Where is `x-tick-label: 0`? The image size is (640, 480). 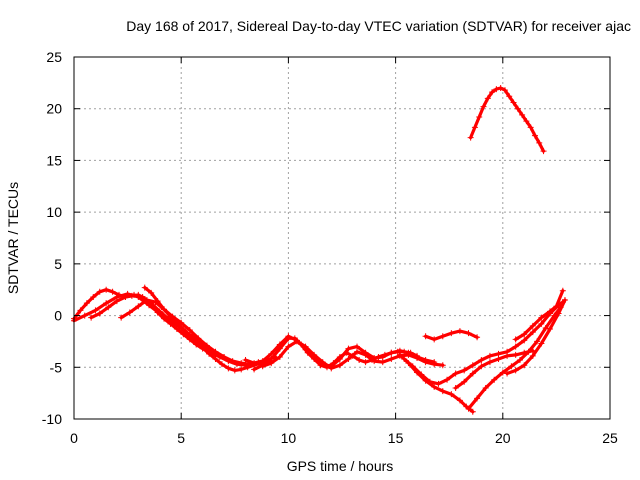 x-tick-label: 0 is located at coordinates (74, 438).